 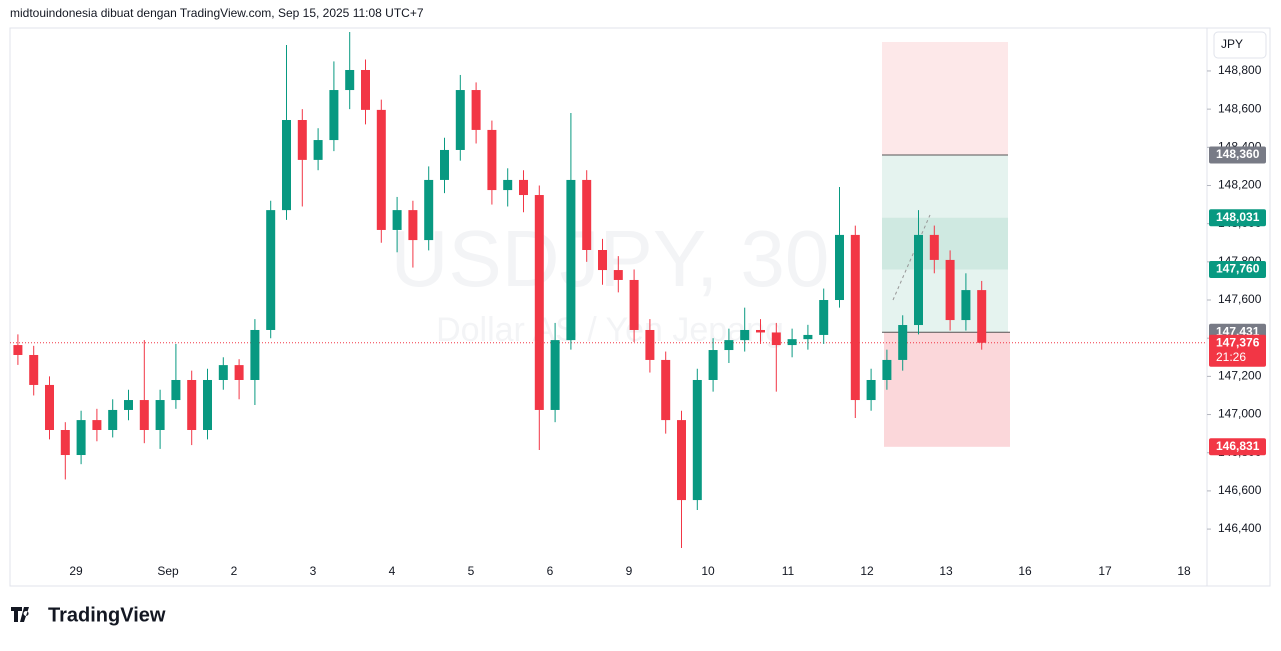 I want to click on x-tick-label: 12, so click(x=867, y=571).